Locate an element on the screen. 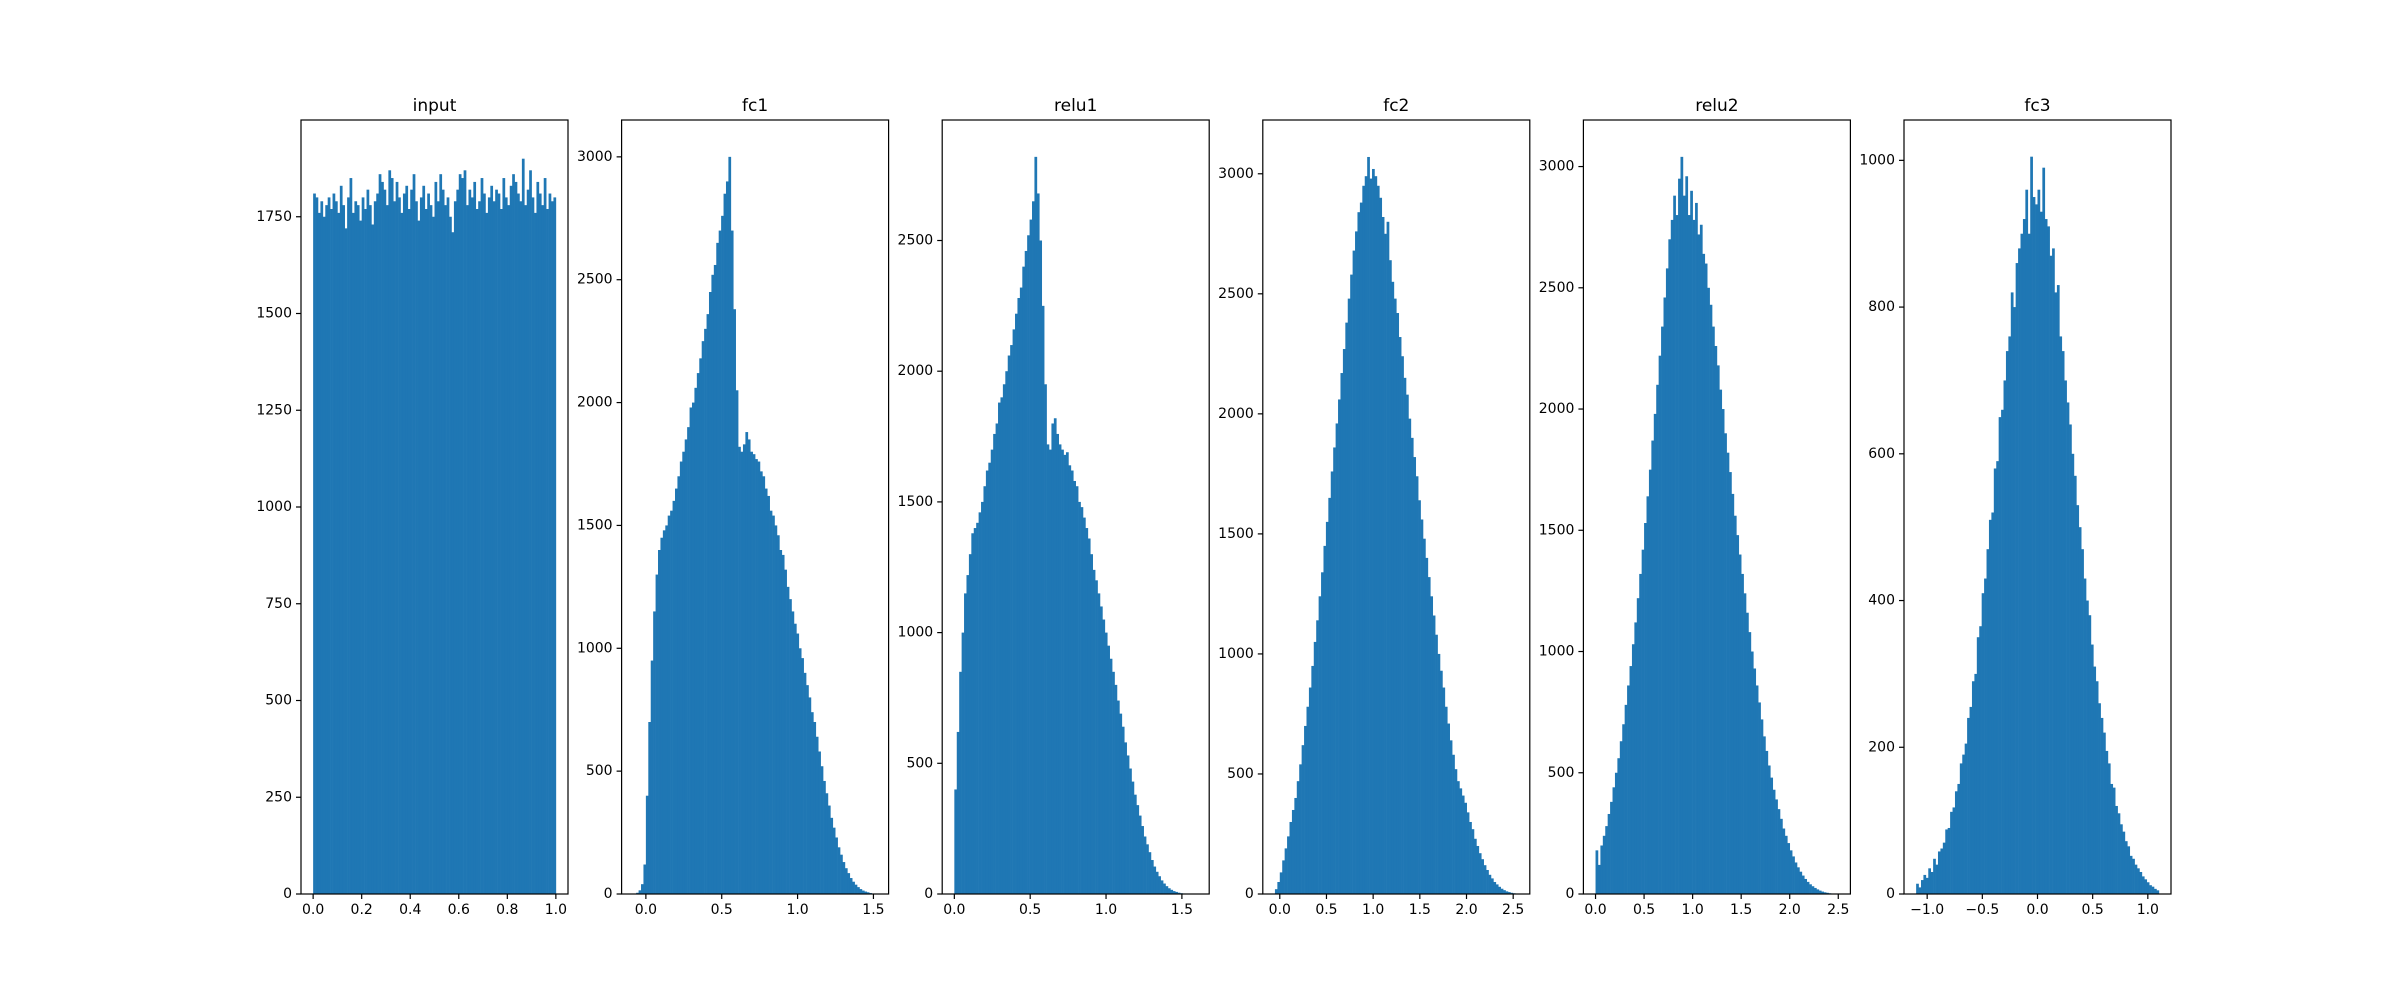 The height and width of the screenshot is (1000, 2400). x-tick-label: 0.5 is located at coordinates (722, 910).